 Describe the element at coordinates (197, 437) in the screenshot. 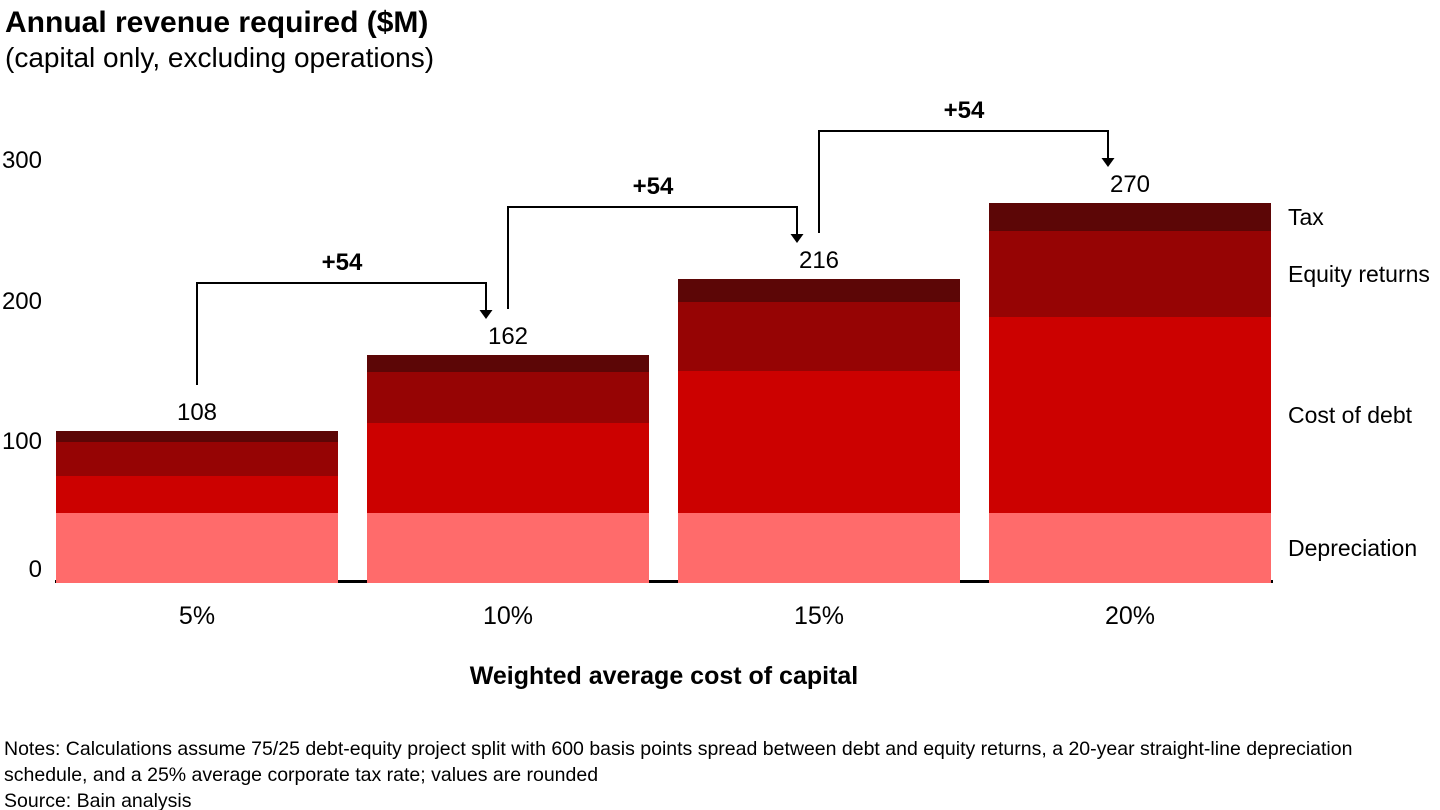

I see `bar-5--segment-tax` at that location.